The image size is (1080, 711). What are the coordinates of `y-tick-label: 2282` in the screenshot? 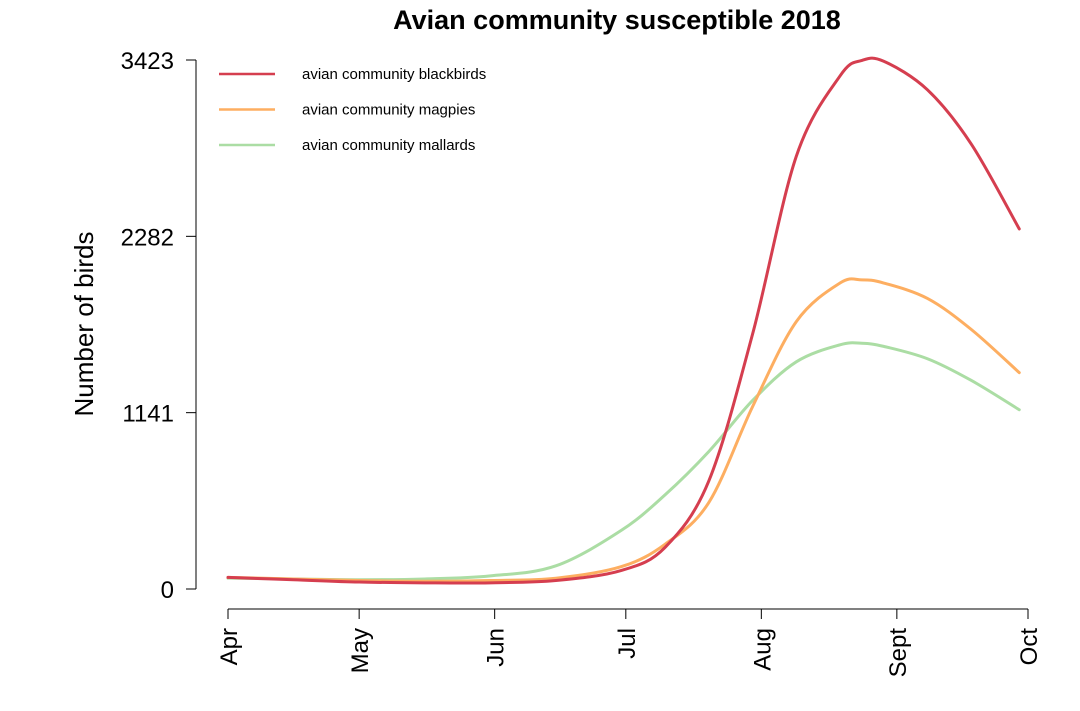 It's located at (147, 237).